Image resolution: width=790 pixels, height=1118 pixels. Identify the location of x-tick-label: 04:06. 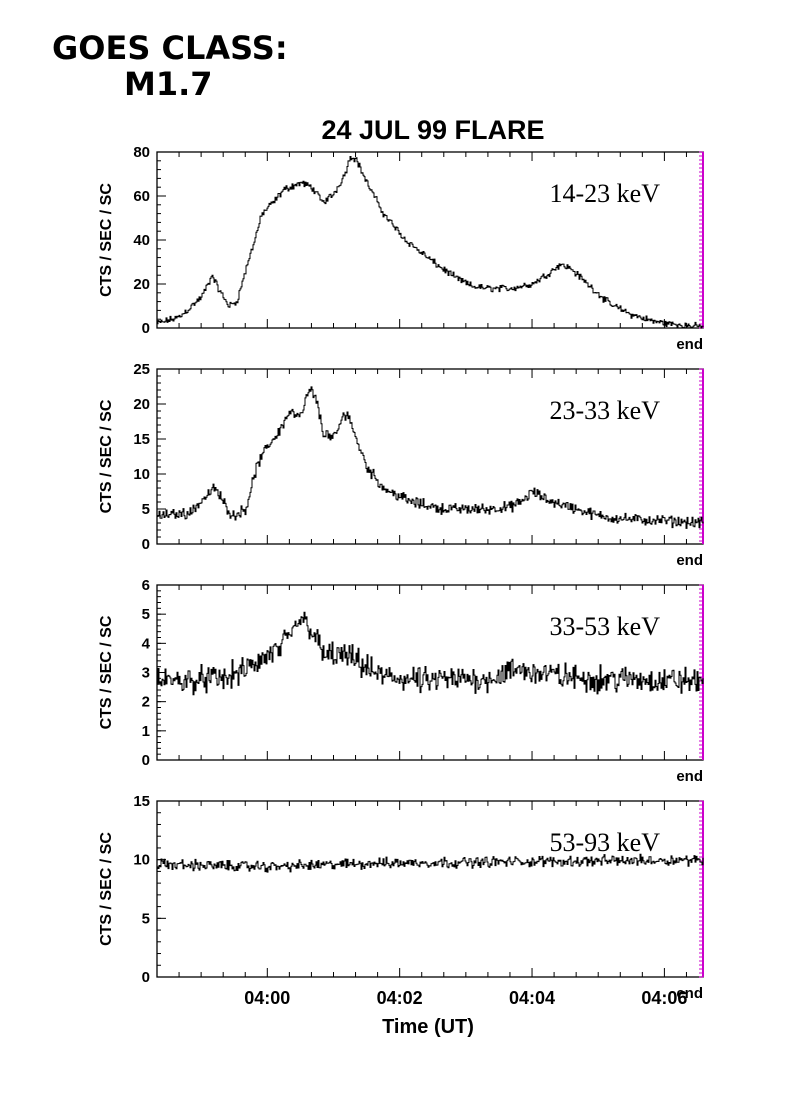
(664, 998).